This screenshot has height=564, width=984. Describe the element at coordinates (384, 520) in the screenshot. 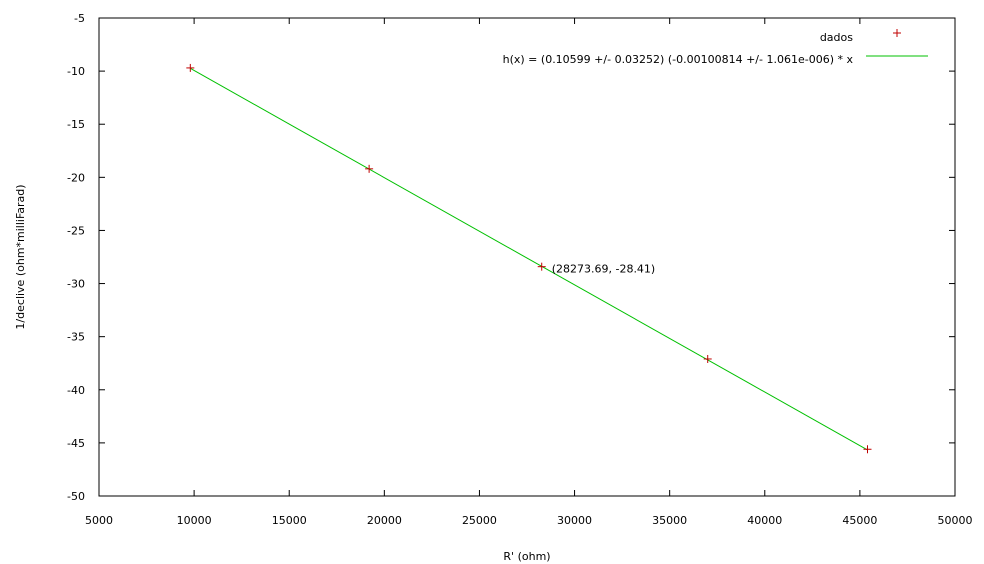

I see `x-tick-label: 20000` at that location.